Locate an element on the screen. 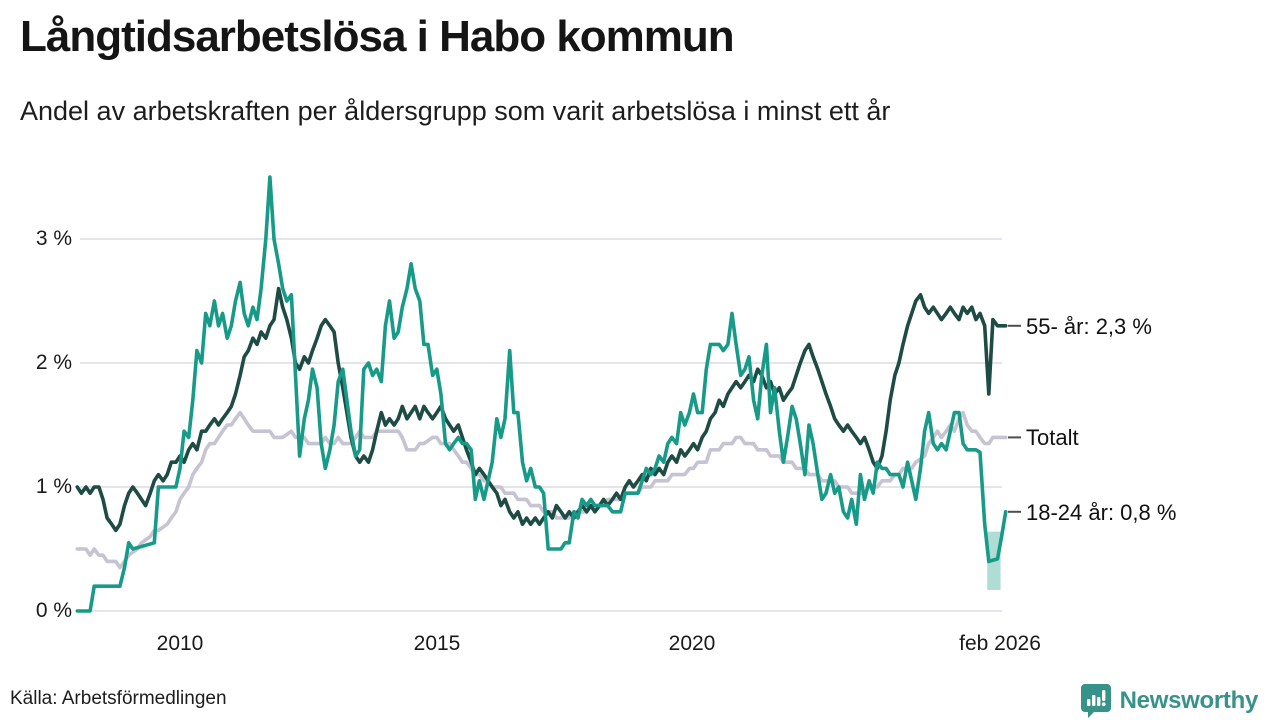  series-label-55-ar: 55- år: 2,3 % is located at coordinates (1089, 326).